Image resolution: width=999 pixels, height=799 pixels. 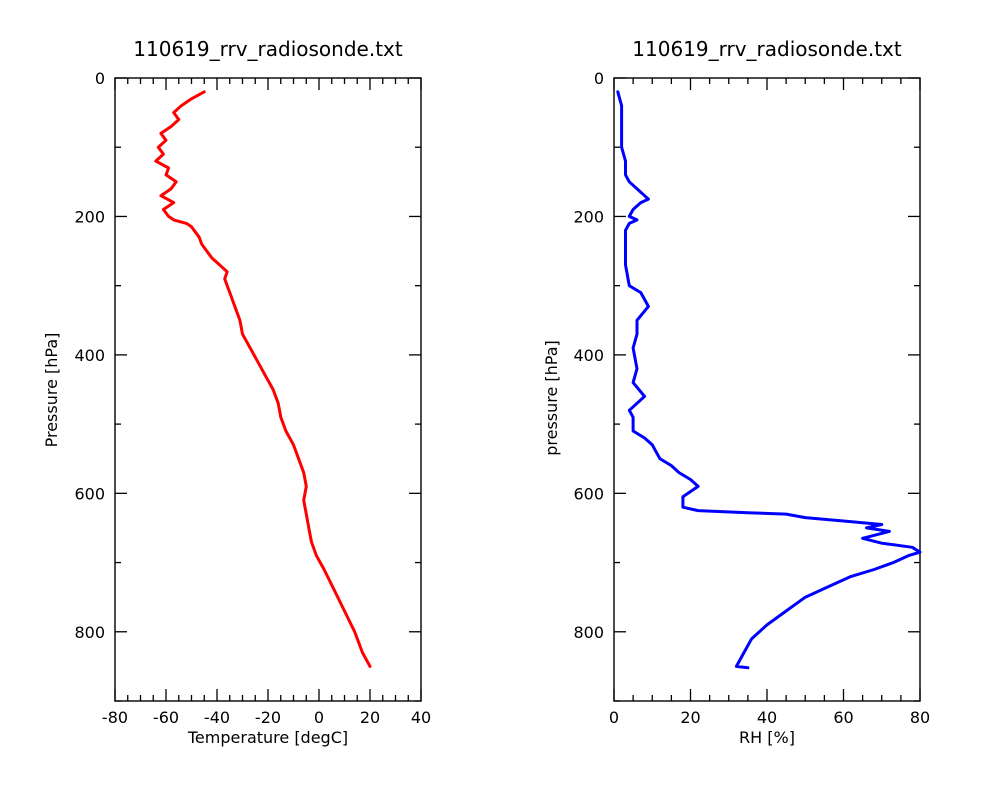 What do you see at coordinates (614, 717) in the screenshot?
I see `rh-x-tick-label: 0` at bounding box center [614, 717].